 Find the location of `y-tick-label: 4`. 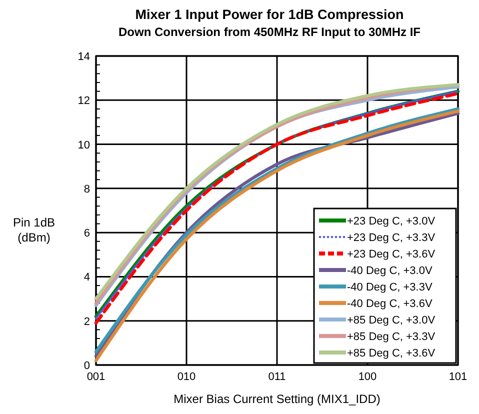

y-tick-label: 4 is located at coordinates (87, 278).